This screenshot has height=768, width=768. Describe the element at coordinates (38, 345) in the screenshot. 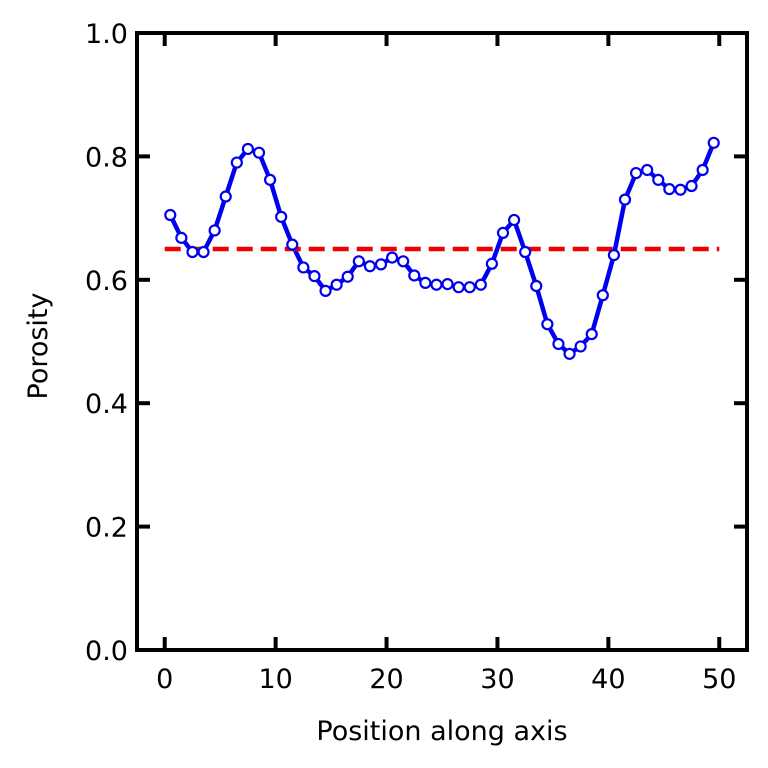

I see `y-axis-label: Porosity` at that location.